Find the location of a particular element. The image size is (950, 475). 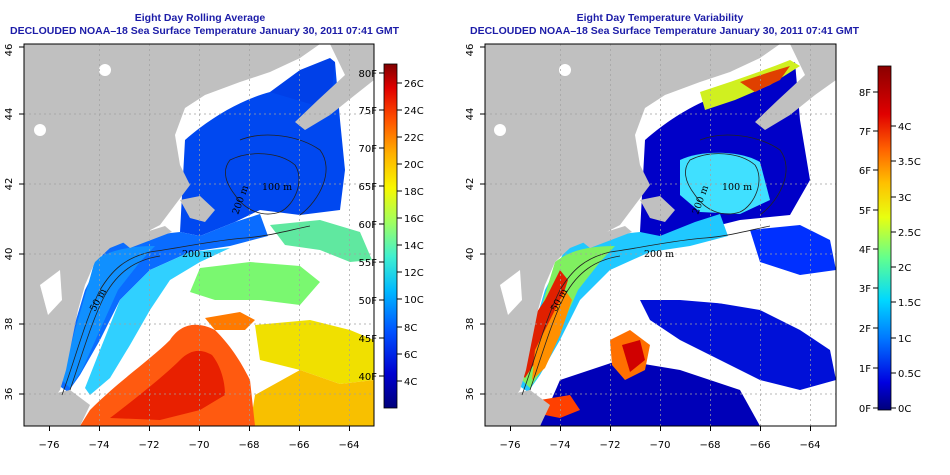

right-gulf-stream-core is located at coordinates (633, 356).